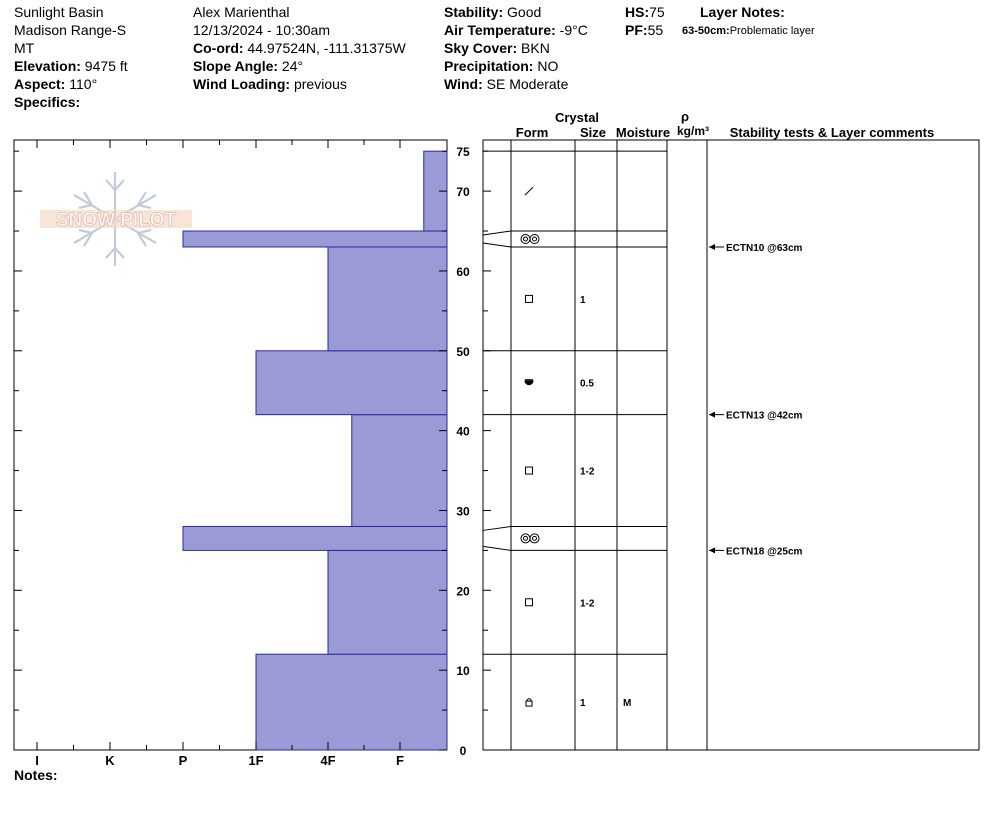 The image size is (994, 840). I want to click on depth-tick-label: 0, so click(463, 751).